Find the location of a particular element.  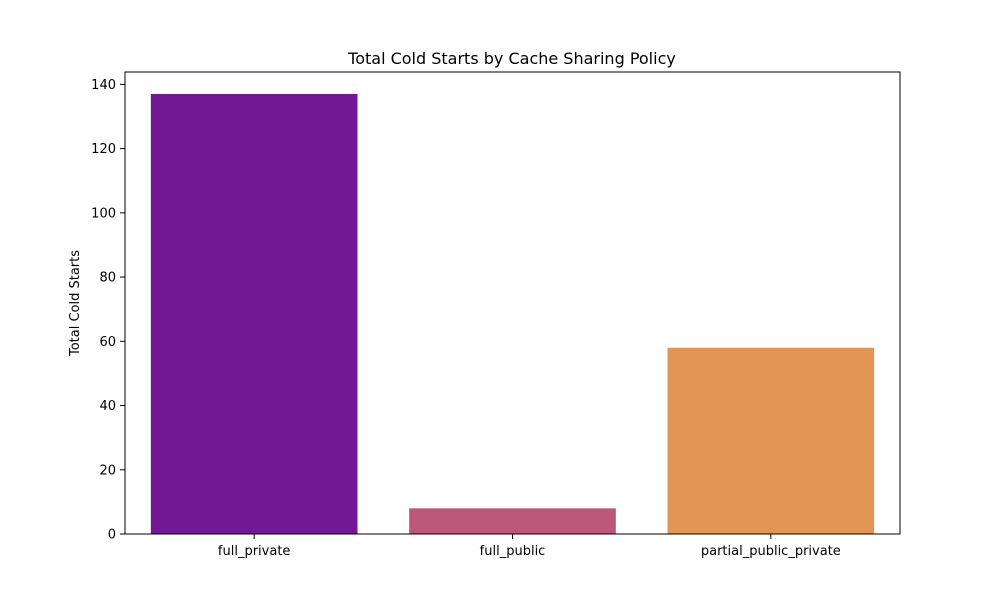

y-tick-label: 40 is located at coordinates (107, 406).